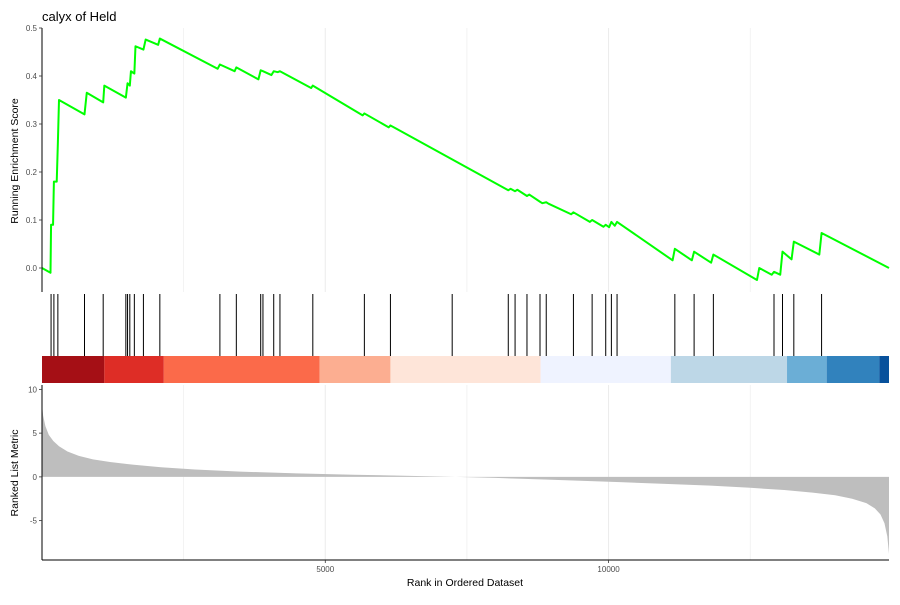 This screenshot has height=605, width=900. What do you see at coordinates (465, 338) in the screenshot?
I see `gene-hits-panel` at bounding box center [465, 338].